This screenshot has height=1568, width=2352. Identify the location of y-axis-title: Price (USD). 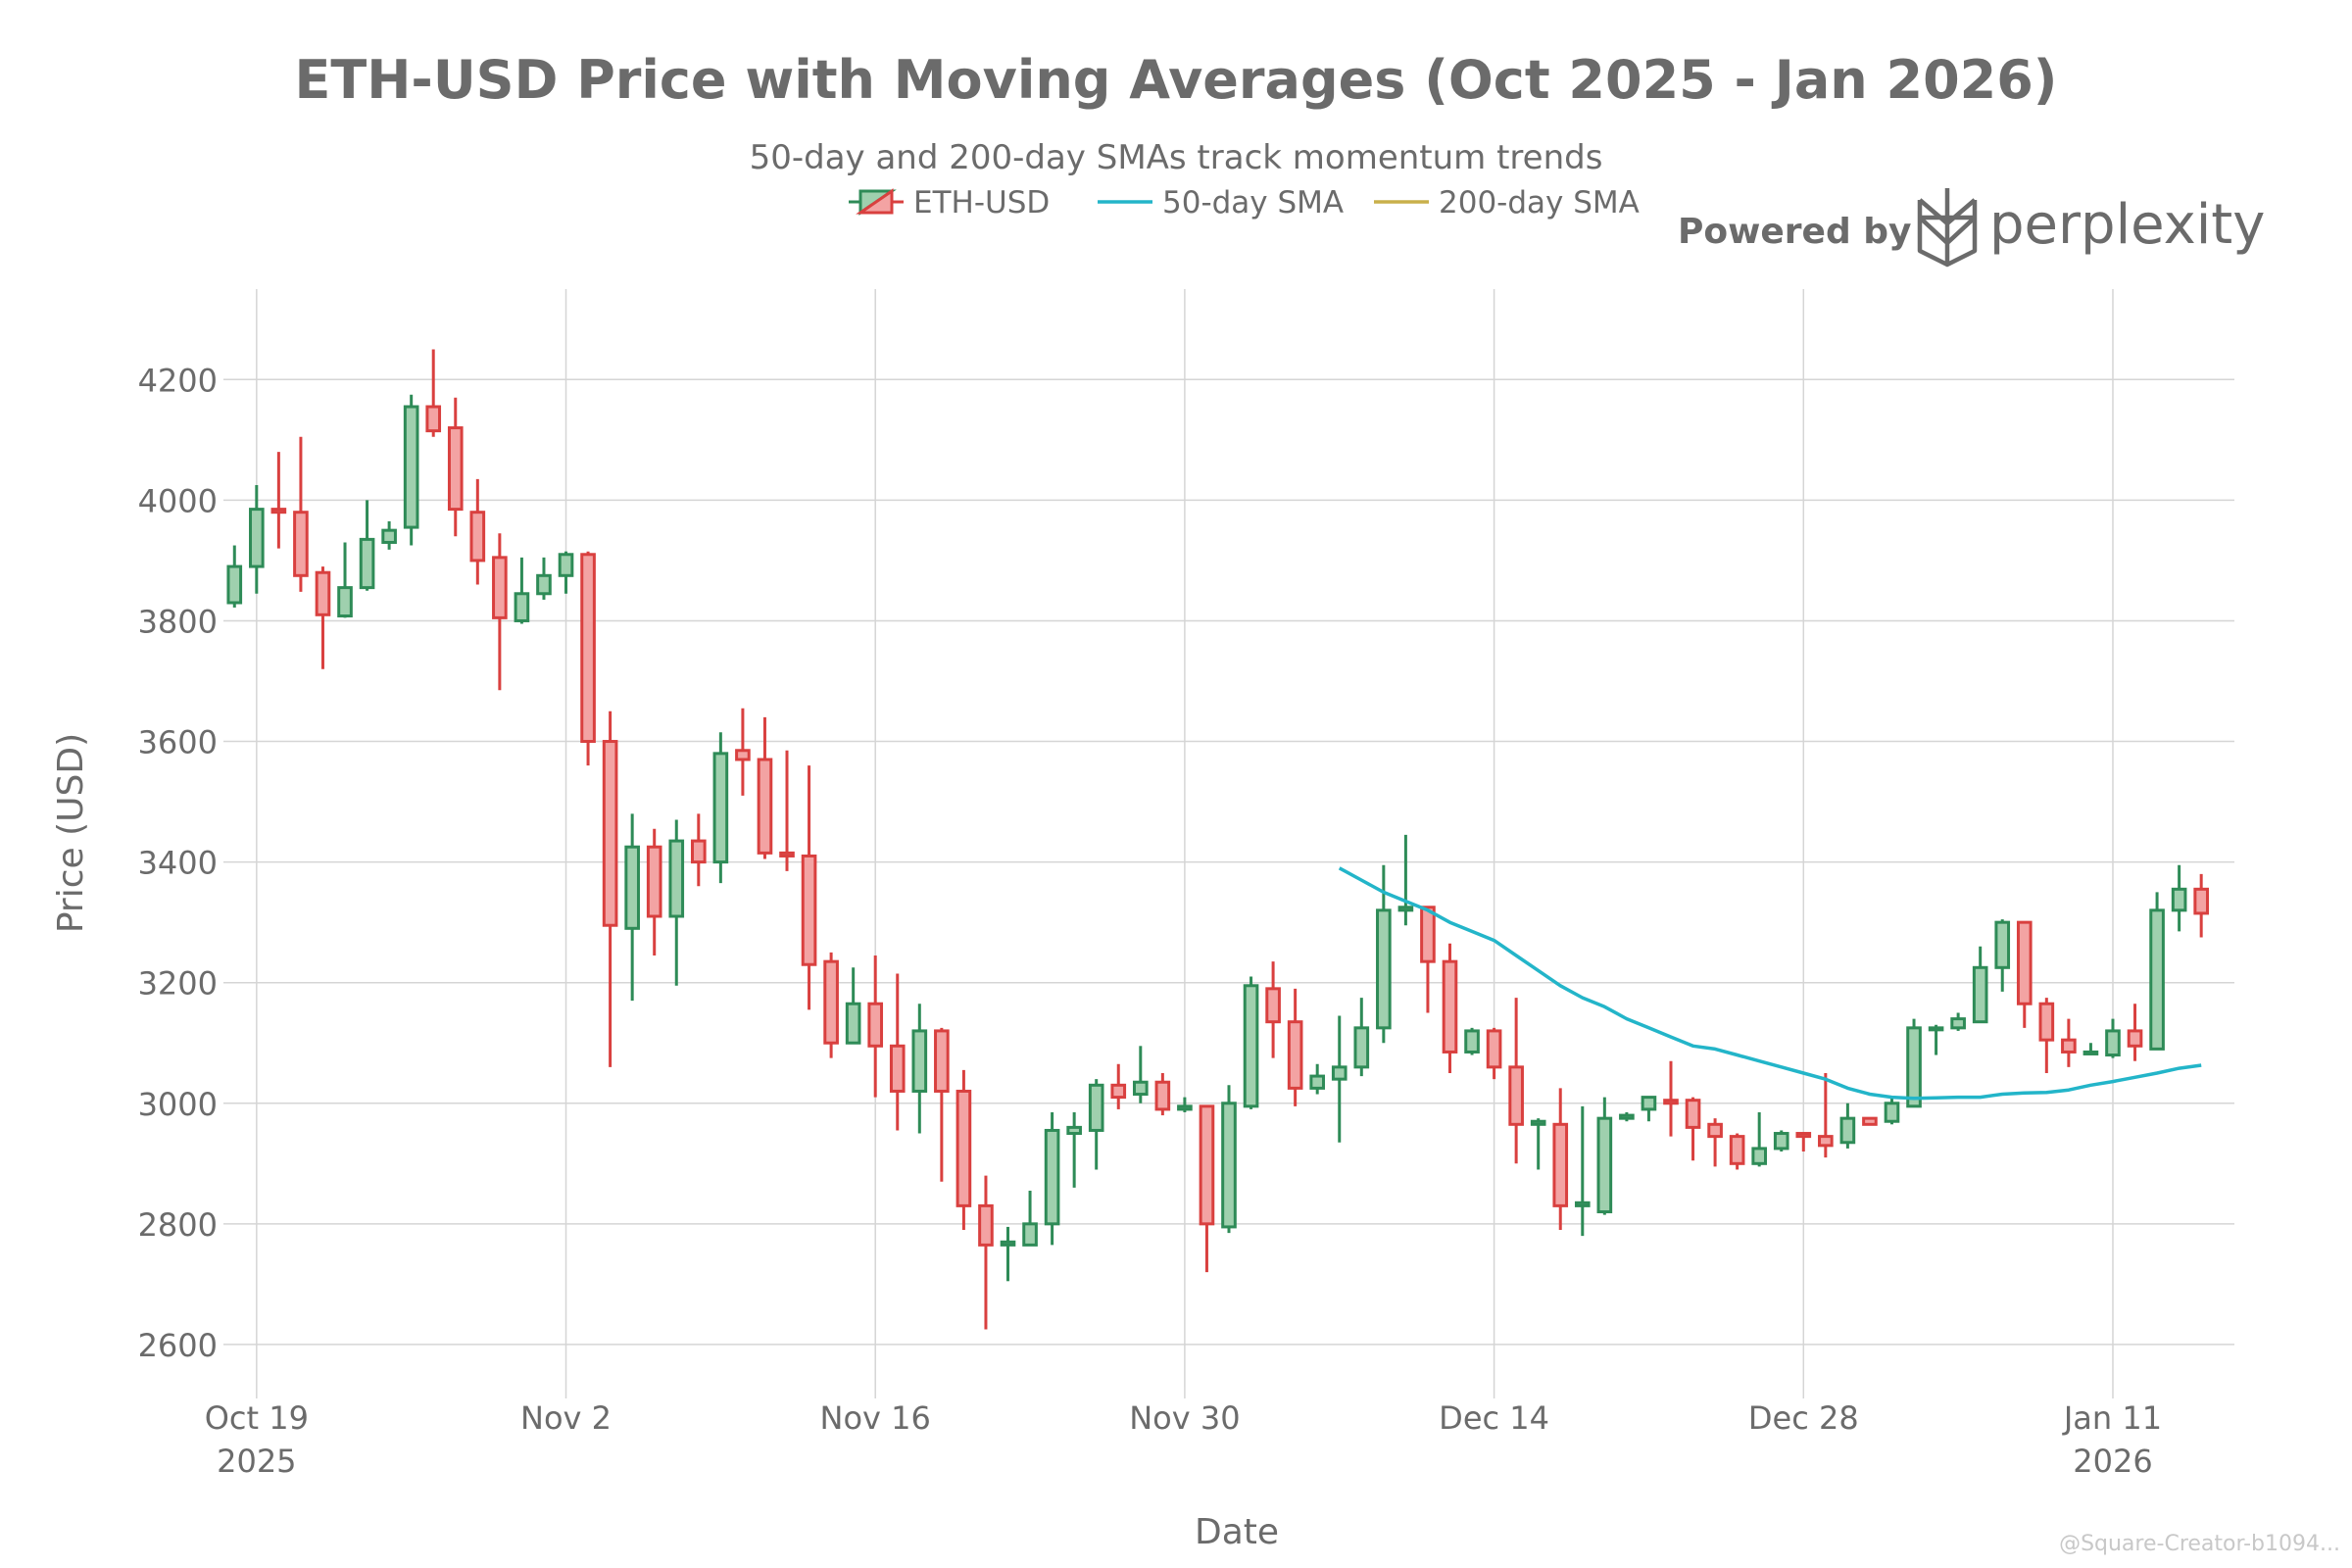
(71, 833).